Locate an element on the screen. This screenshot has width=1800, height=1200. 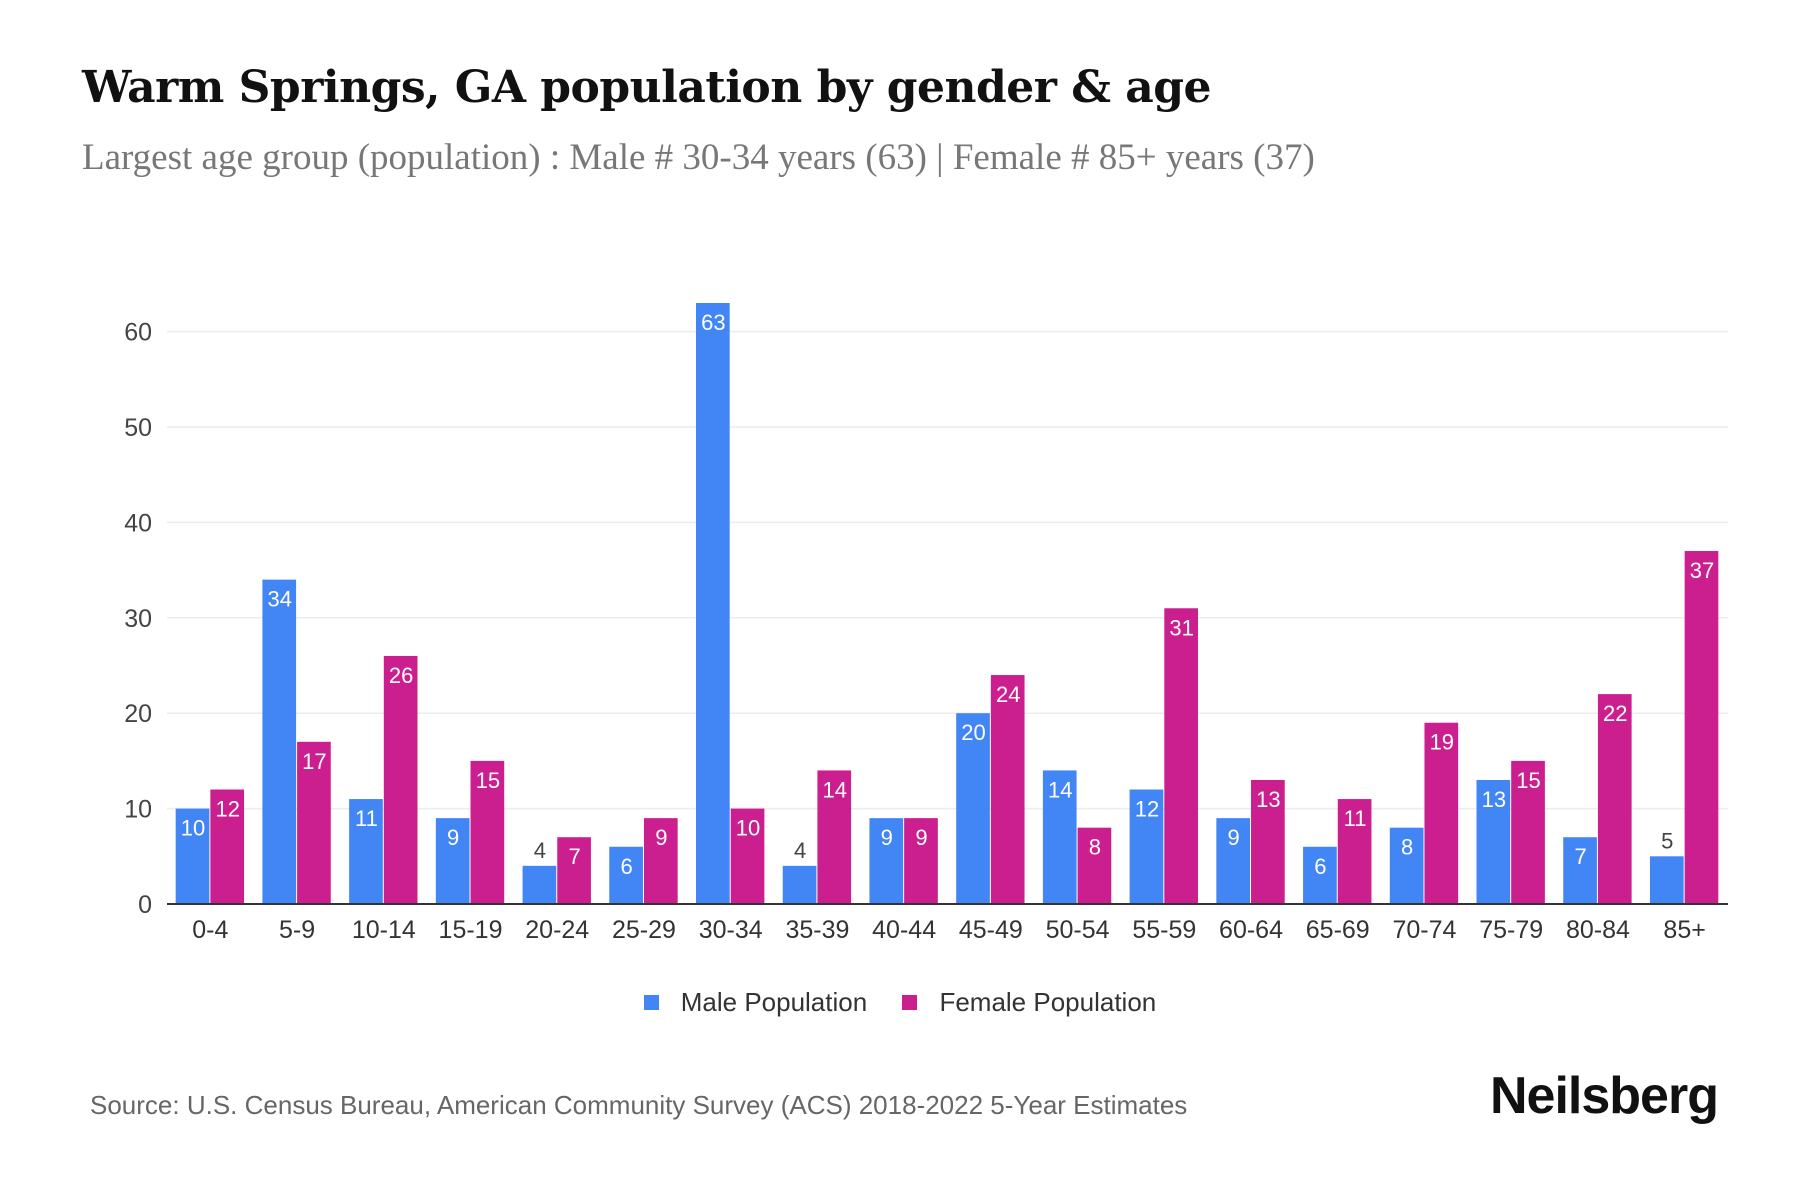
data-label: 22 is located at coordinates (1615, 713).